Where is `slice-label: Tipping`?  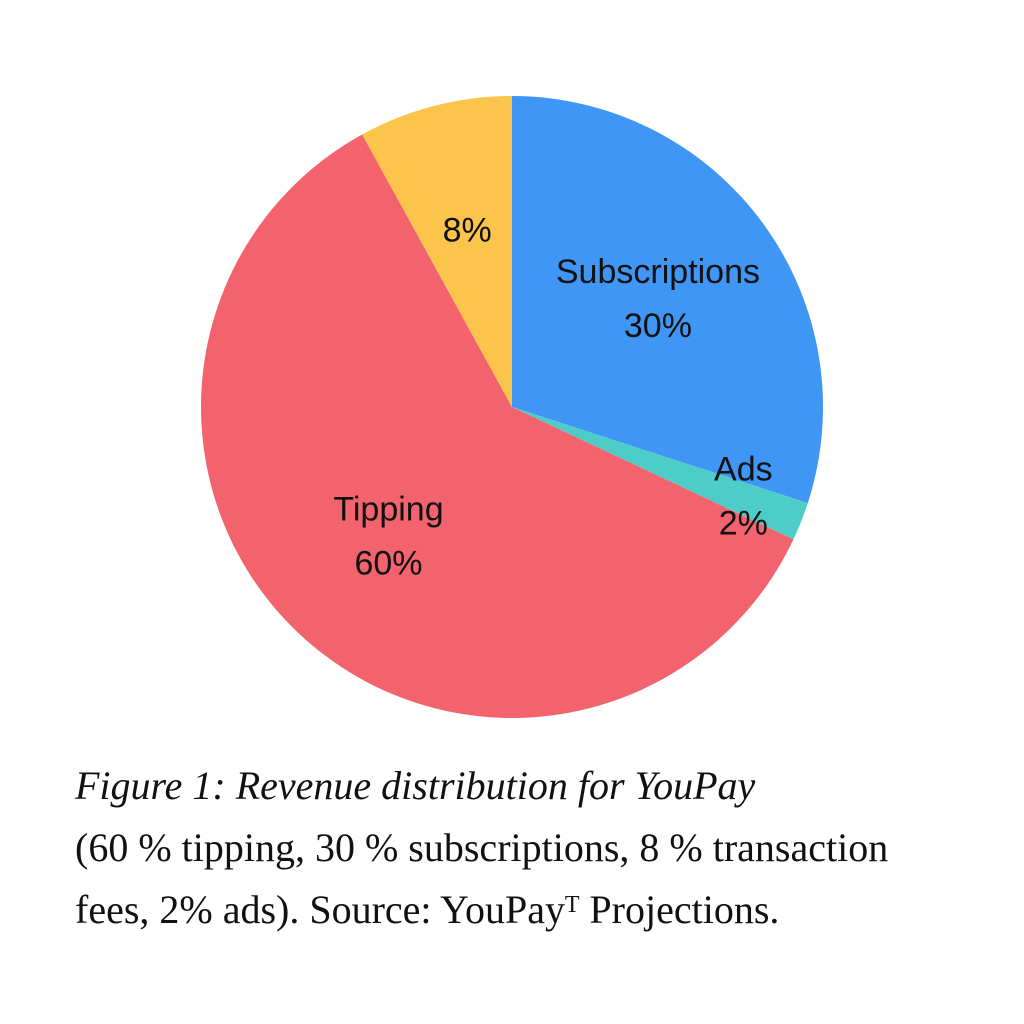 slice-label: Tipping is located at coordinates (388, 509).